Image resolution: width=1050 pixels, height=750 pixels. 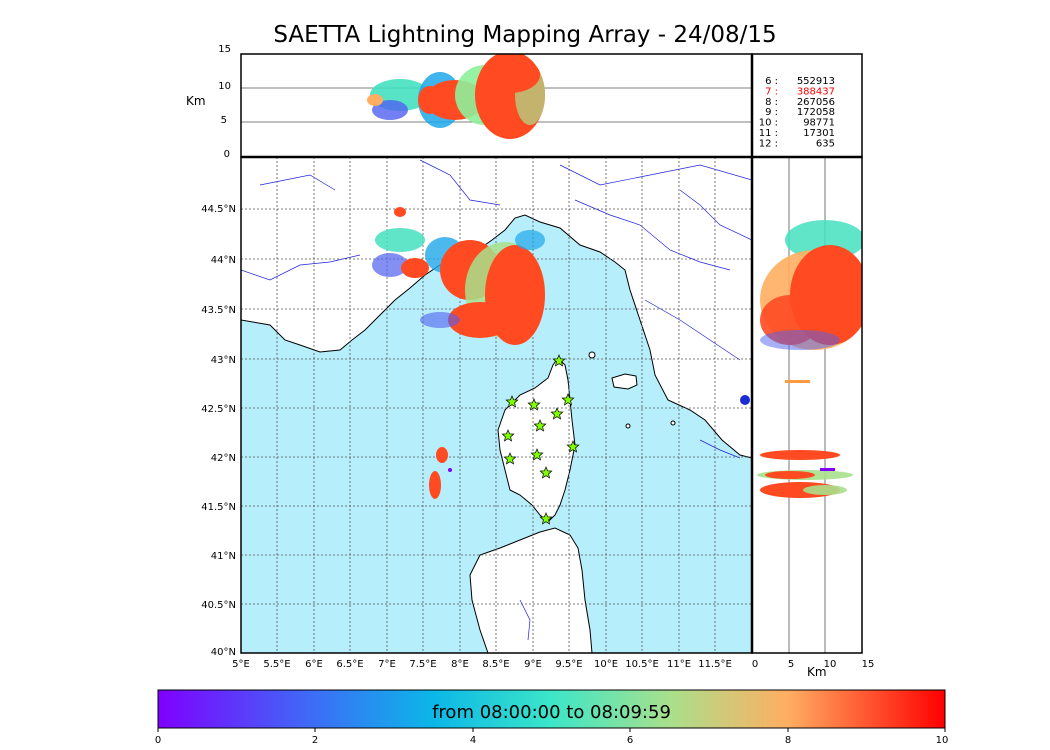 What do you see at coordinates (561, 353) in the screenshot?
I see `lightning-sources` at bounding box center [561, 353].